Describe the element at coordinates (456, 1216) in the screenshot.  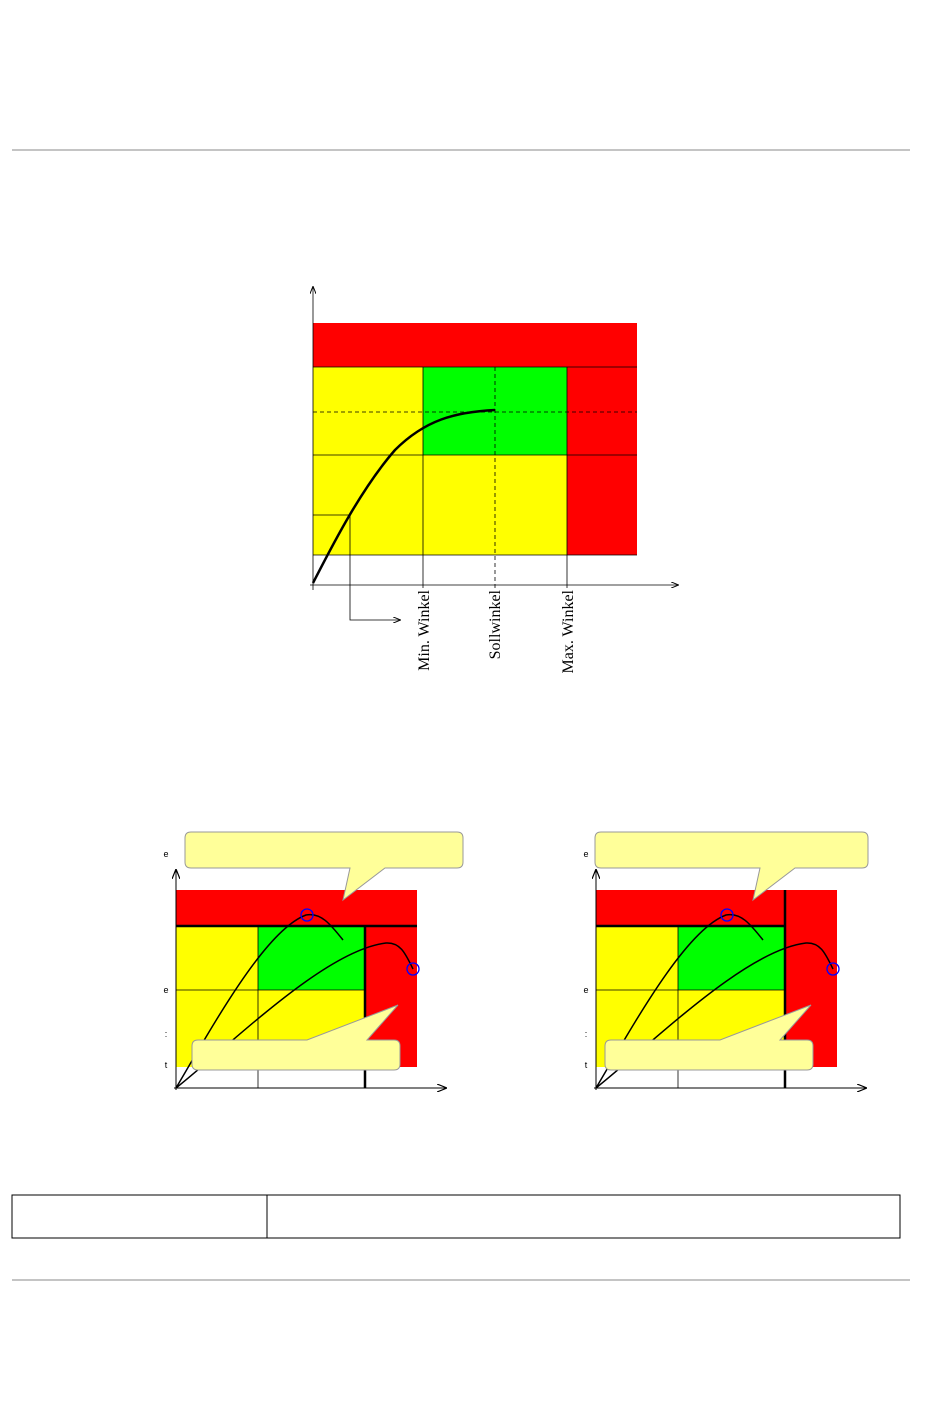
I see `table` at that location.